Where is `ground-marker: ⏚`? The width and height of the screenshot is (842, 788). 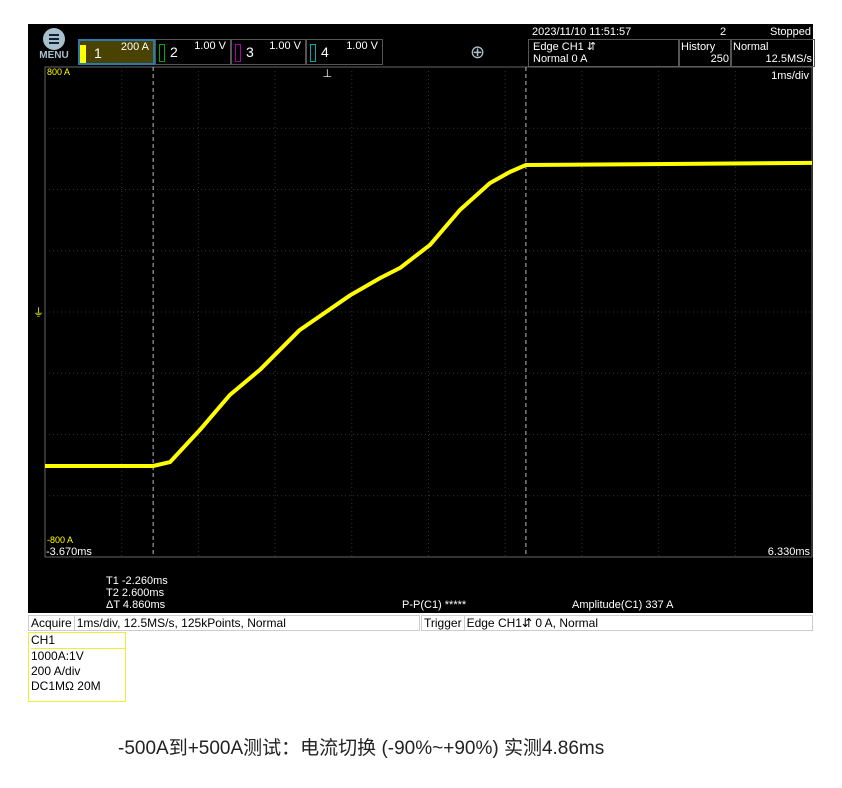
ground-marker: ⏚ is located at coordinates (38, 312).